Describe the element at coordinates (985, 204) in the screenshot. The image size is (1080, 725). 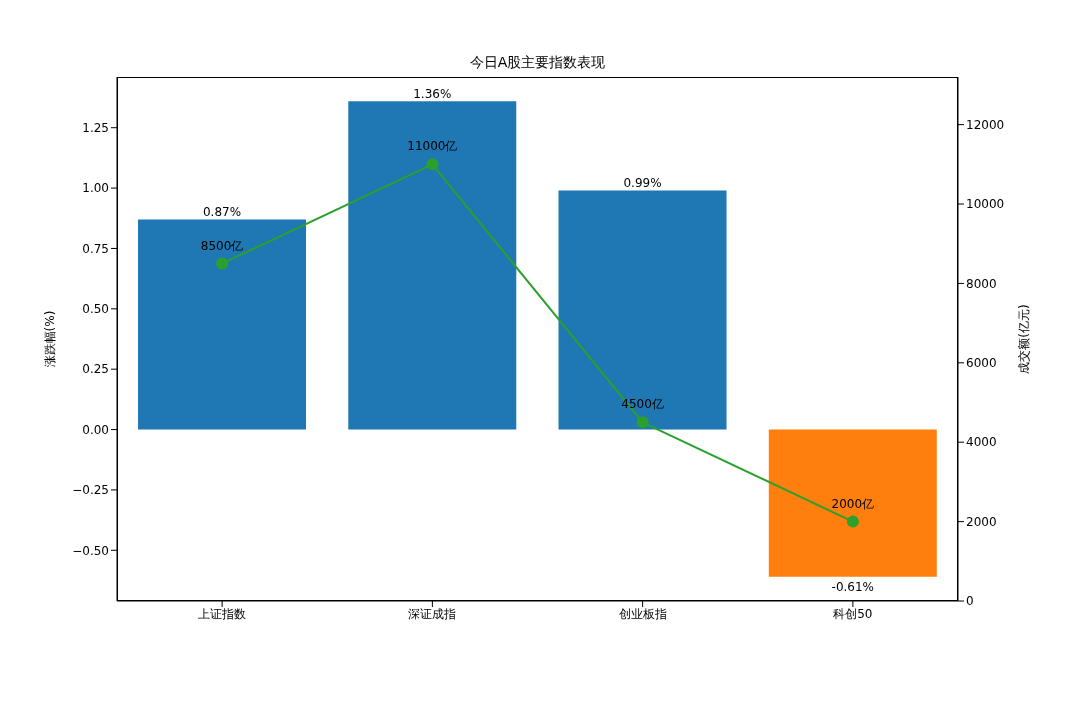
I see `y2-tick-label: 10000` at that location.